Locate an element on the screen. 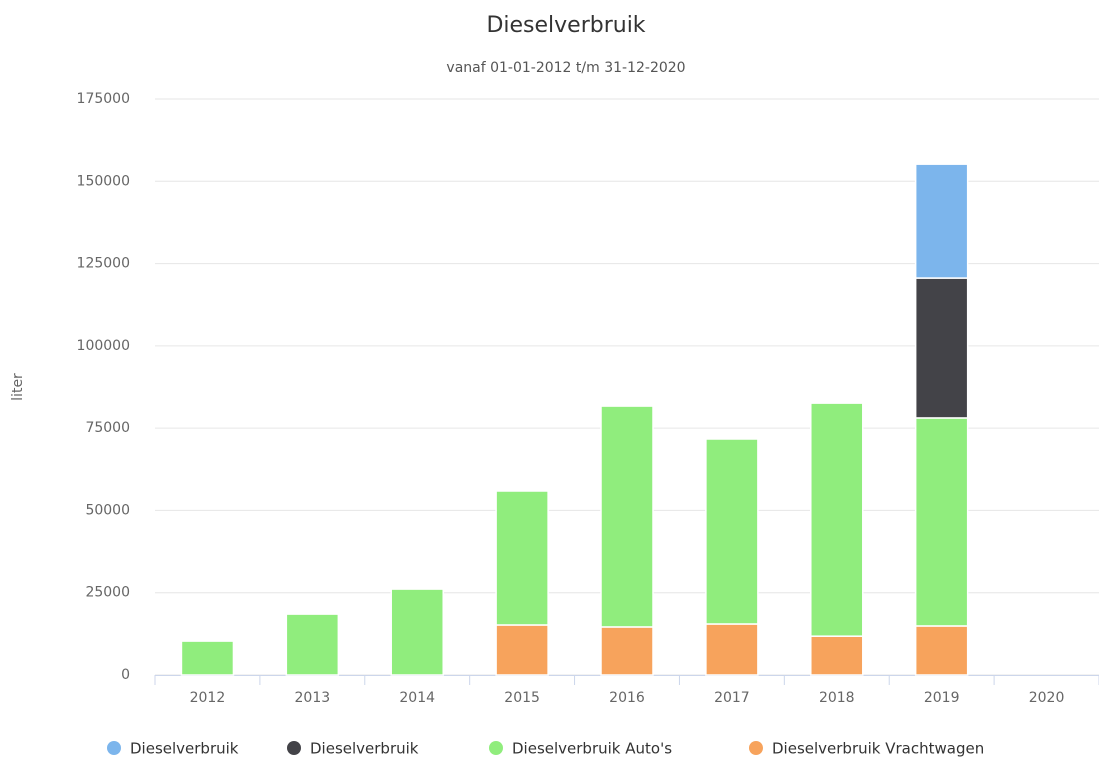 This screenshot has height=760, width=1099. y-tick-label: 175000 is located at coordinates (103, 99).